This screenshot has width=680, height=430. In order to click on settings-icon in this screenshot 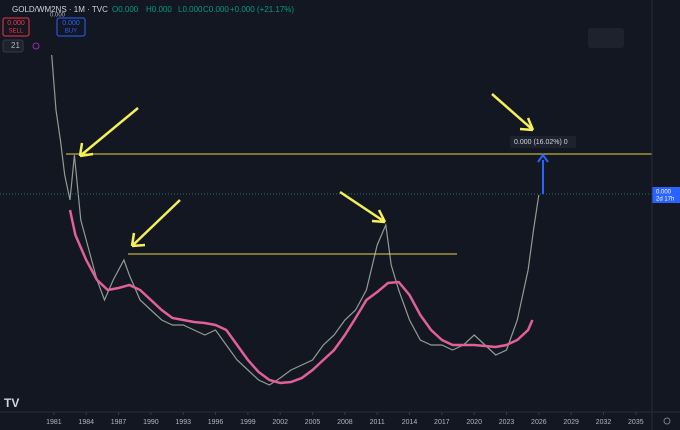, I will do `click(667, 421)`.